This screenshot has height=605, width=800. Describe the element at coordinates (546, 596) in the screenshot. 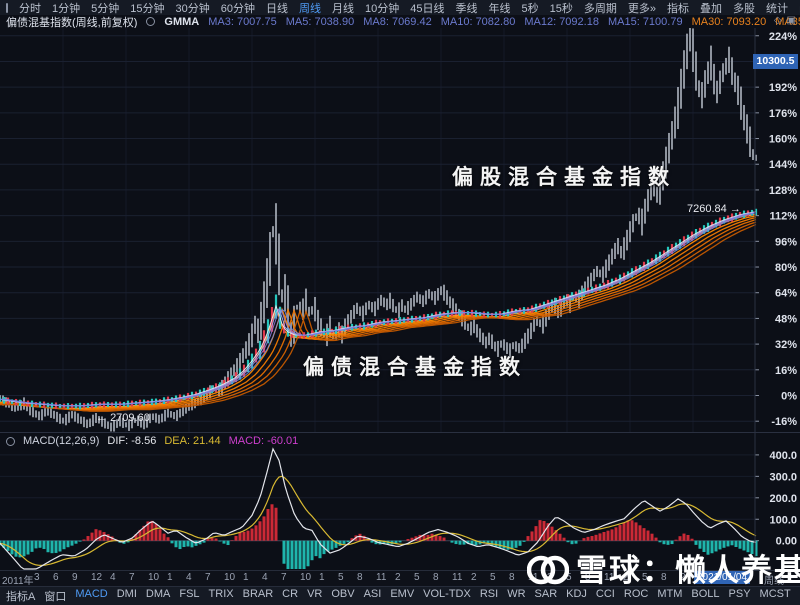

I see `indicator-SAR: SAR` at that location.